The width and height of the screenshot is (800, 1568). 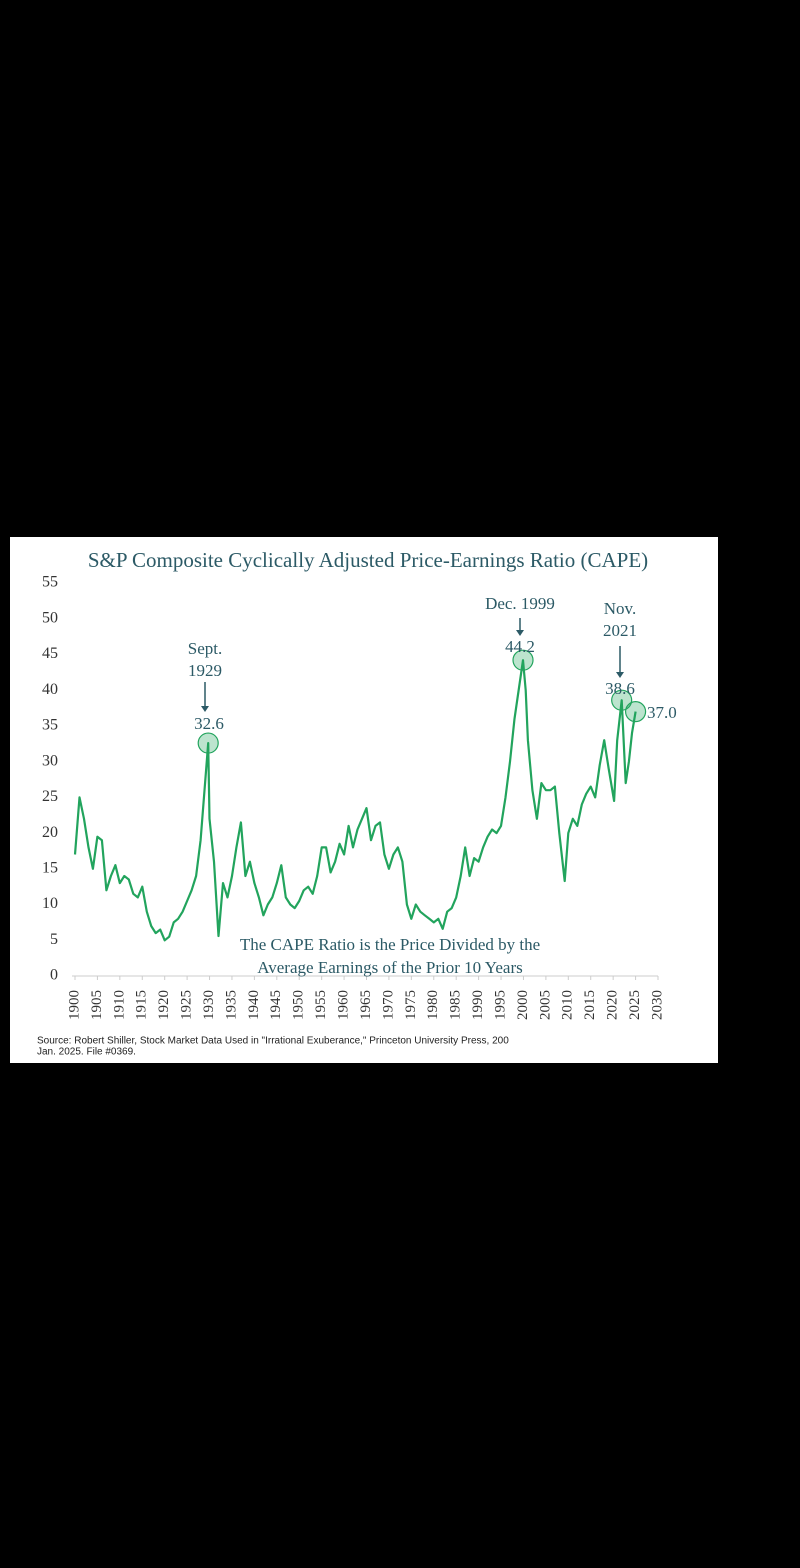 I want to click on x-tick-label: 1985, so click(x=456, y=1005).